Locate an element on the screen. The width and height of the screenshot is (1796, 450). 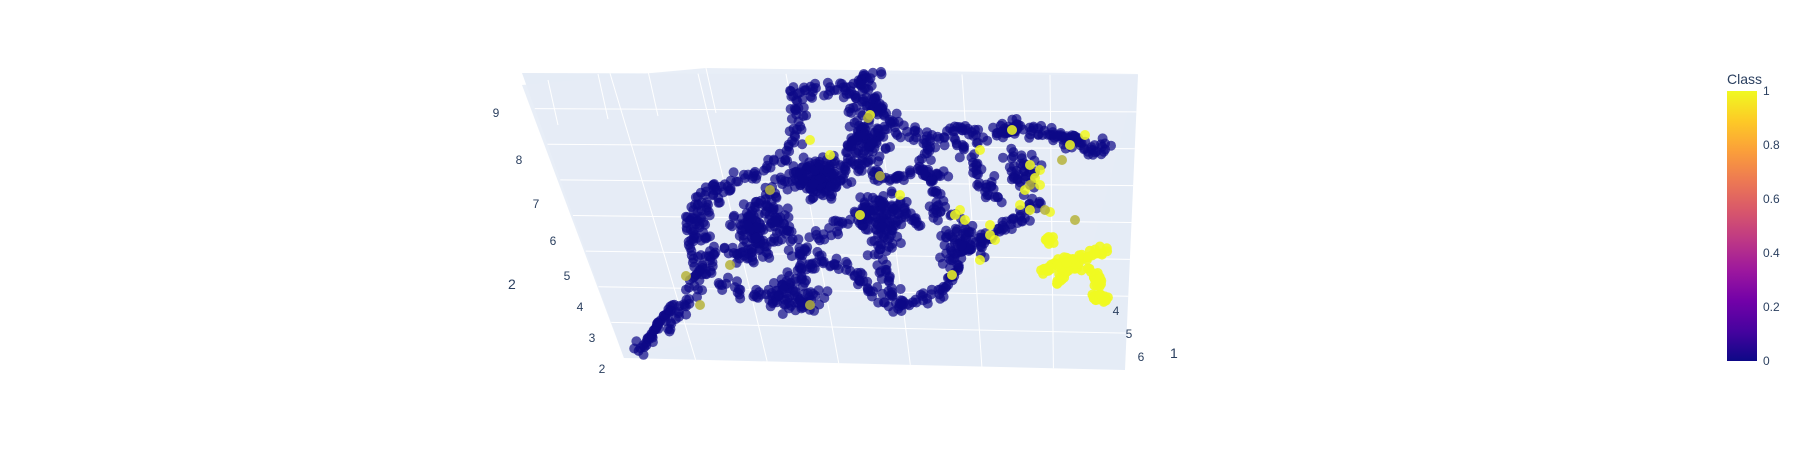
colorbar-ticks: 0 0.2 0.4 0.6 0.8 1 is located at coordinates (1771, 226).